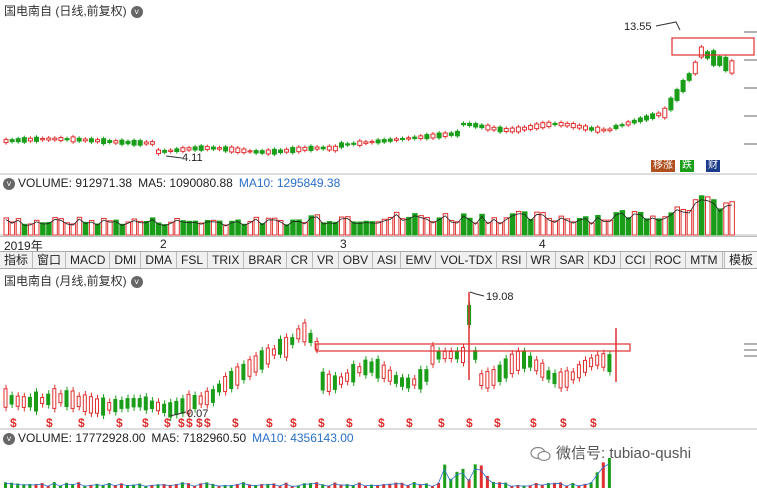 Image resolution: width=757 pixels, height=488 pixels. Describe the element at coordinates (512, 260) in the screenshot. I see `indicator-tab-14: RSI` at that location.